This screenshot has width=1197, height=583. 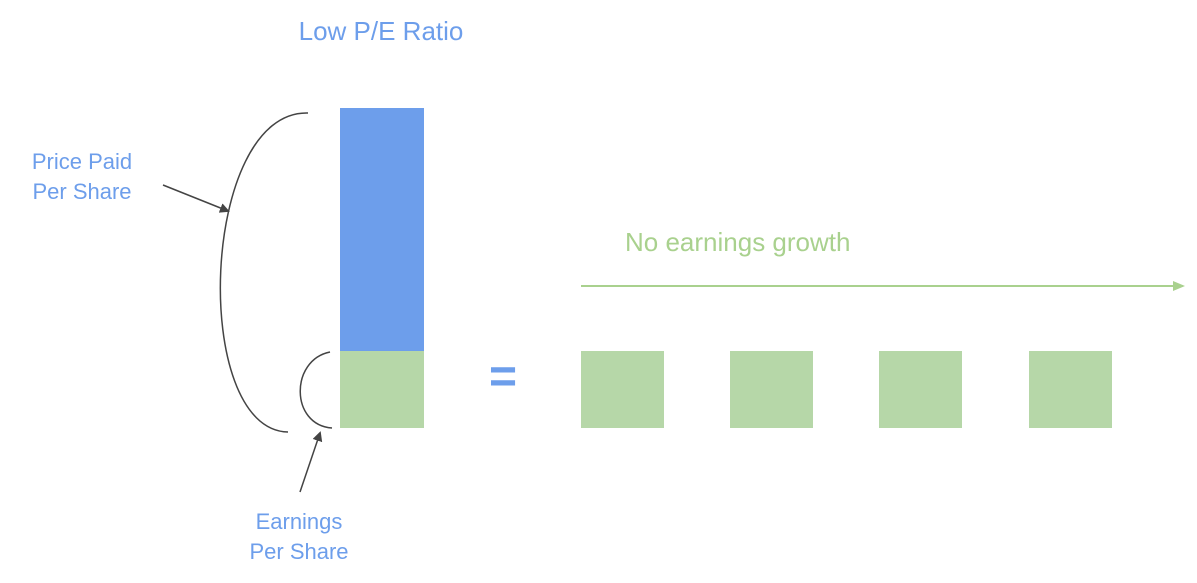 What do you see at coordinates (82, 161) in the screenshot?
I see `price-label: Price Paid` at bounding box center [82, 161].